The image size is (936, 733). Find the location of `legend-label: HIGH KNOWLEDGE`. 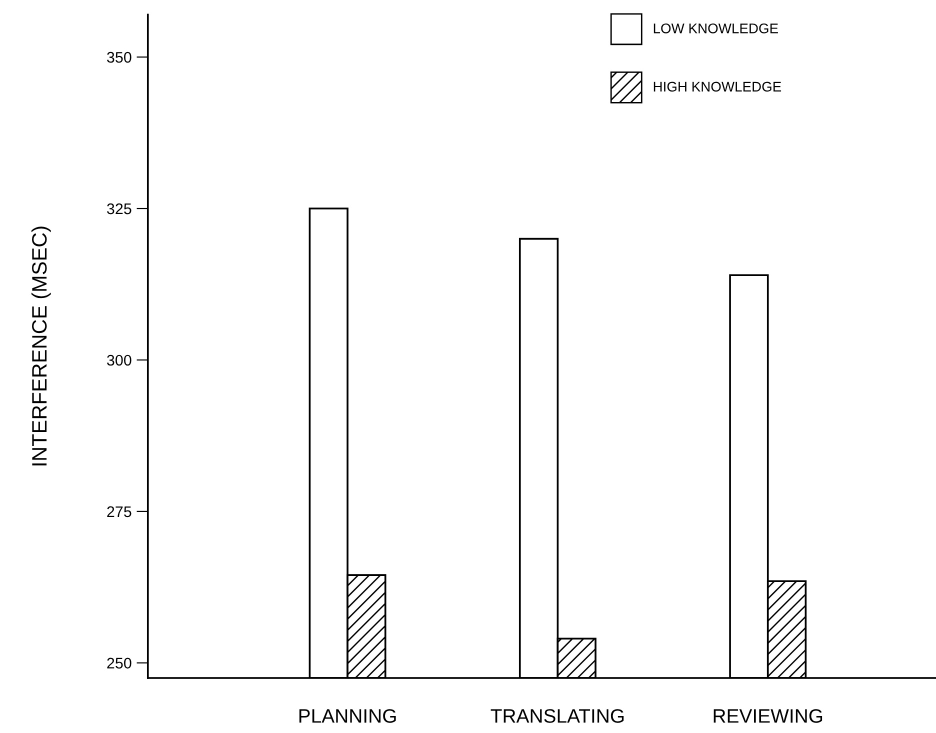

legend-label: HIGH KNOWLEDGE is located at coordinates (718, 87).